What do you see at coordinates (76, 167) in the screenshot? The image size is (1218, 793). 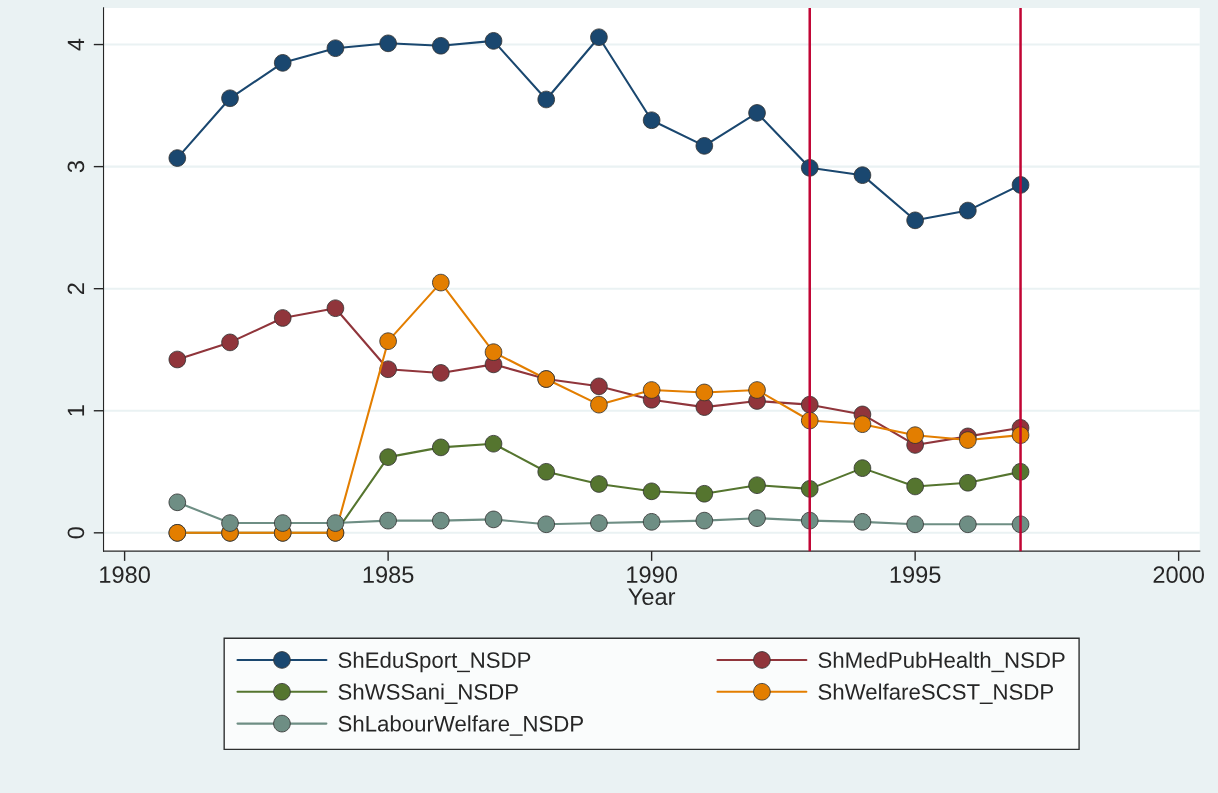 I see `y-tick-label: 3` at bounding box center [76, 167].